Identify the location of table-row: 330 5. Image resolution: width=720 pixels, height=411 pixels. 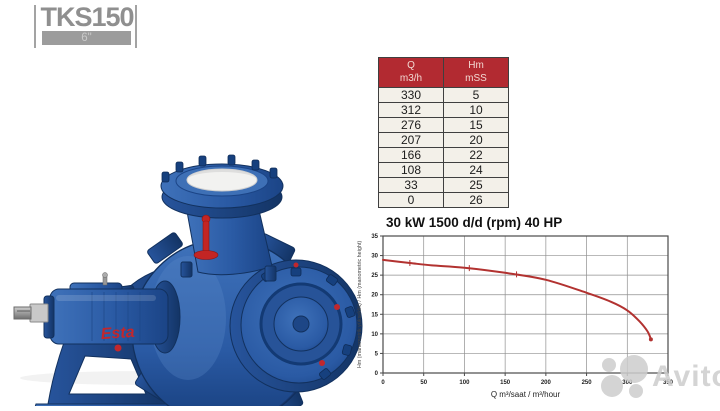
(443, 95).